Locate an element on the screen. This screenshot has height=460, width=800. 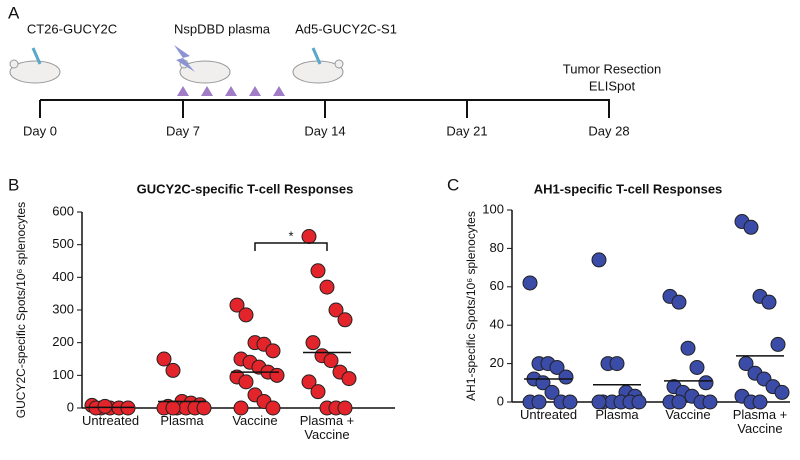
day-label: Day 7 is located at coordinates (183, 130).